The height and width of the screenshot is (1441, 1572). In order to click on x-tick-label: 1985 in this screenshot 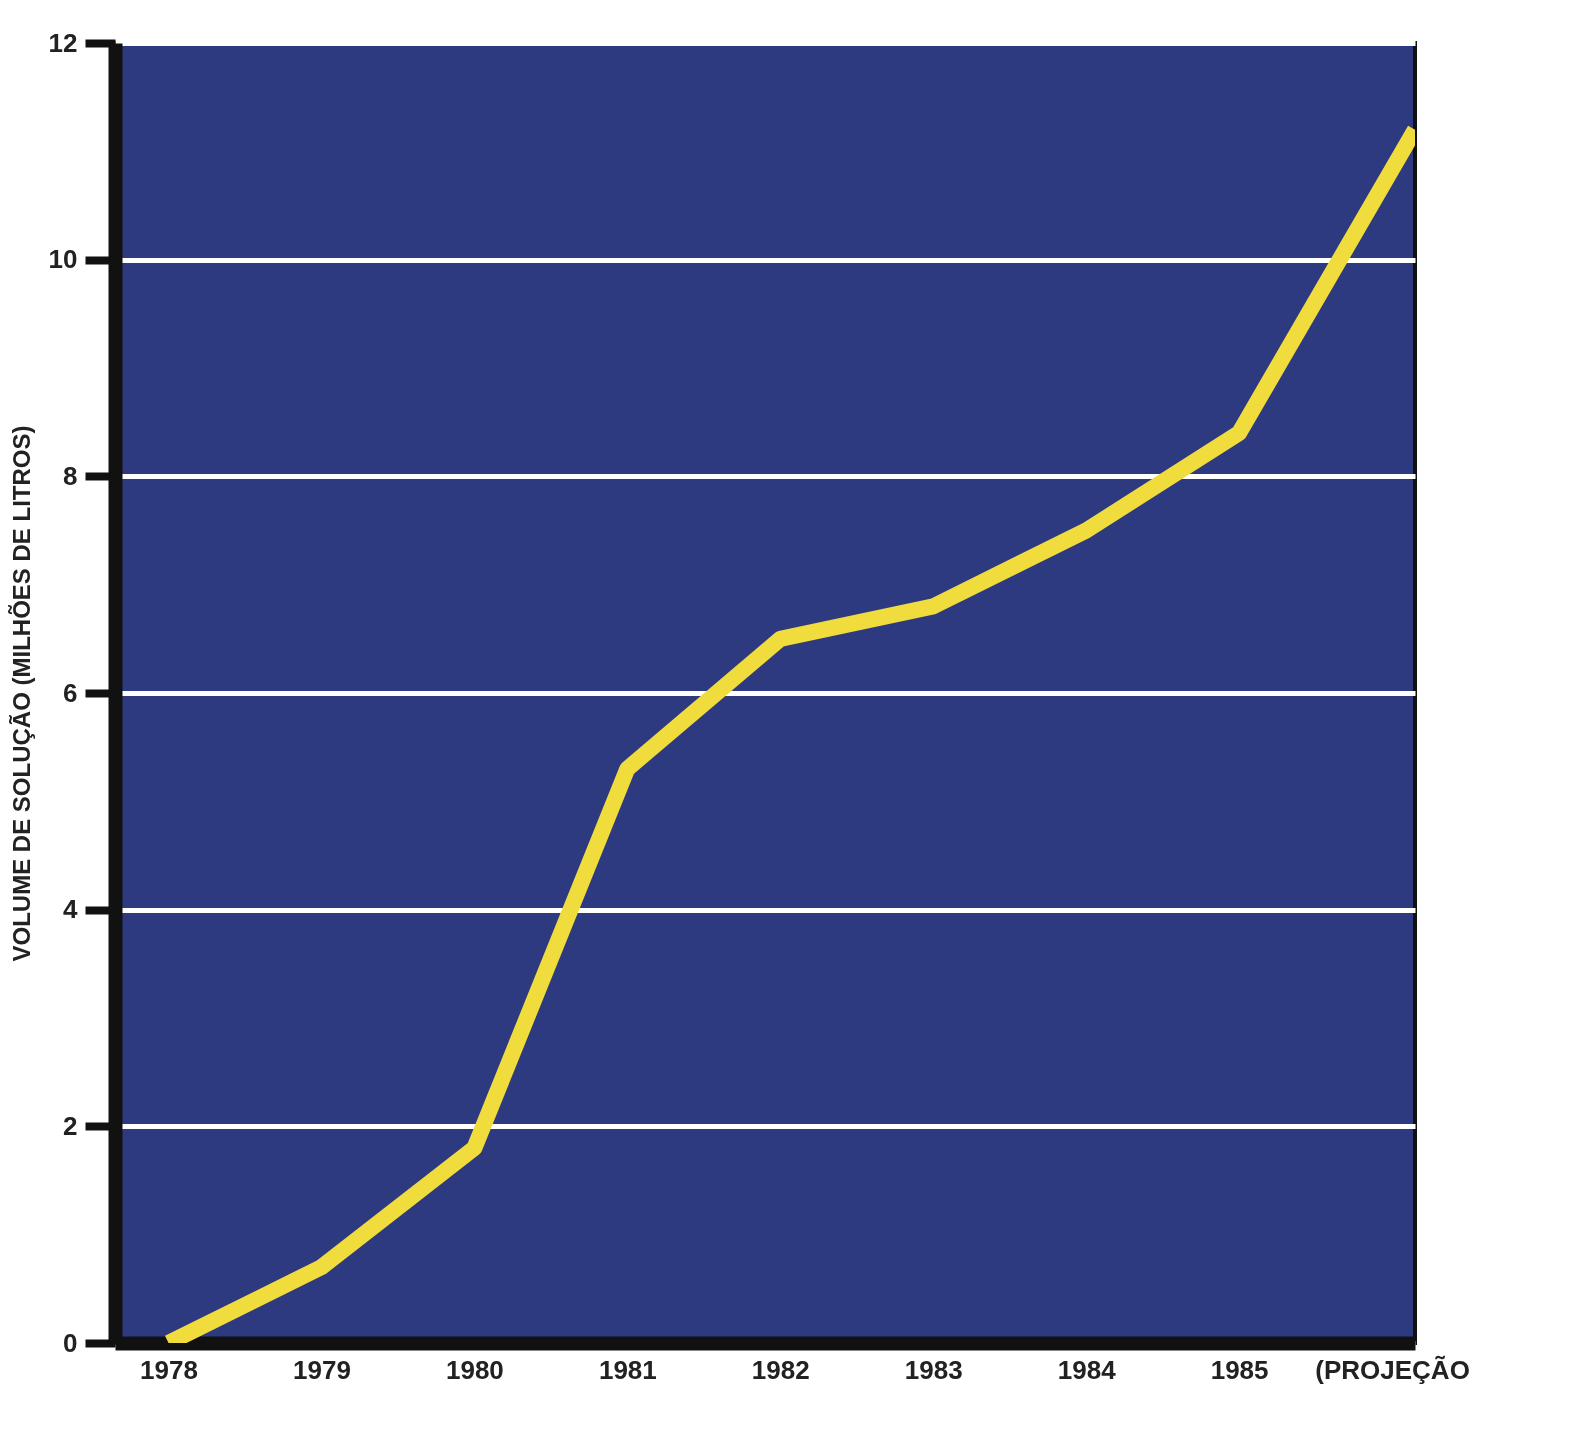, I will do `click(1239, 1369)`.